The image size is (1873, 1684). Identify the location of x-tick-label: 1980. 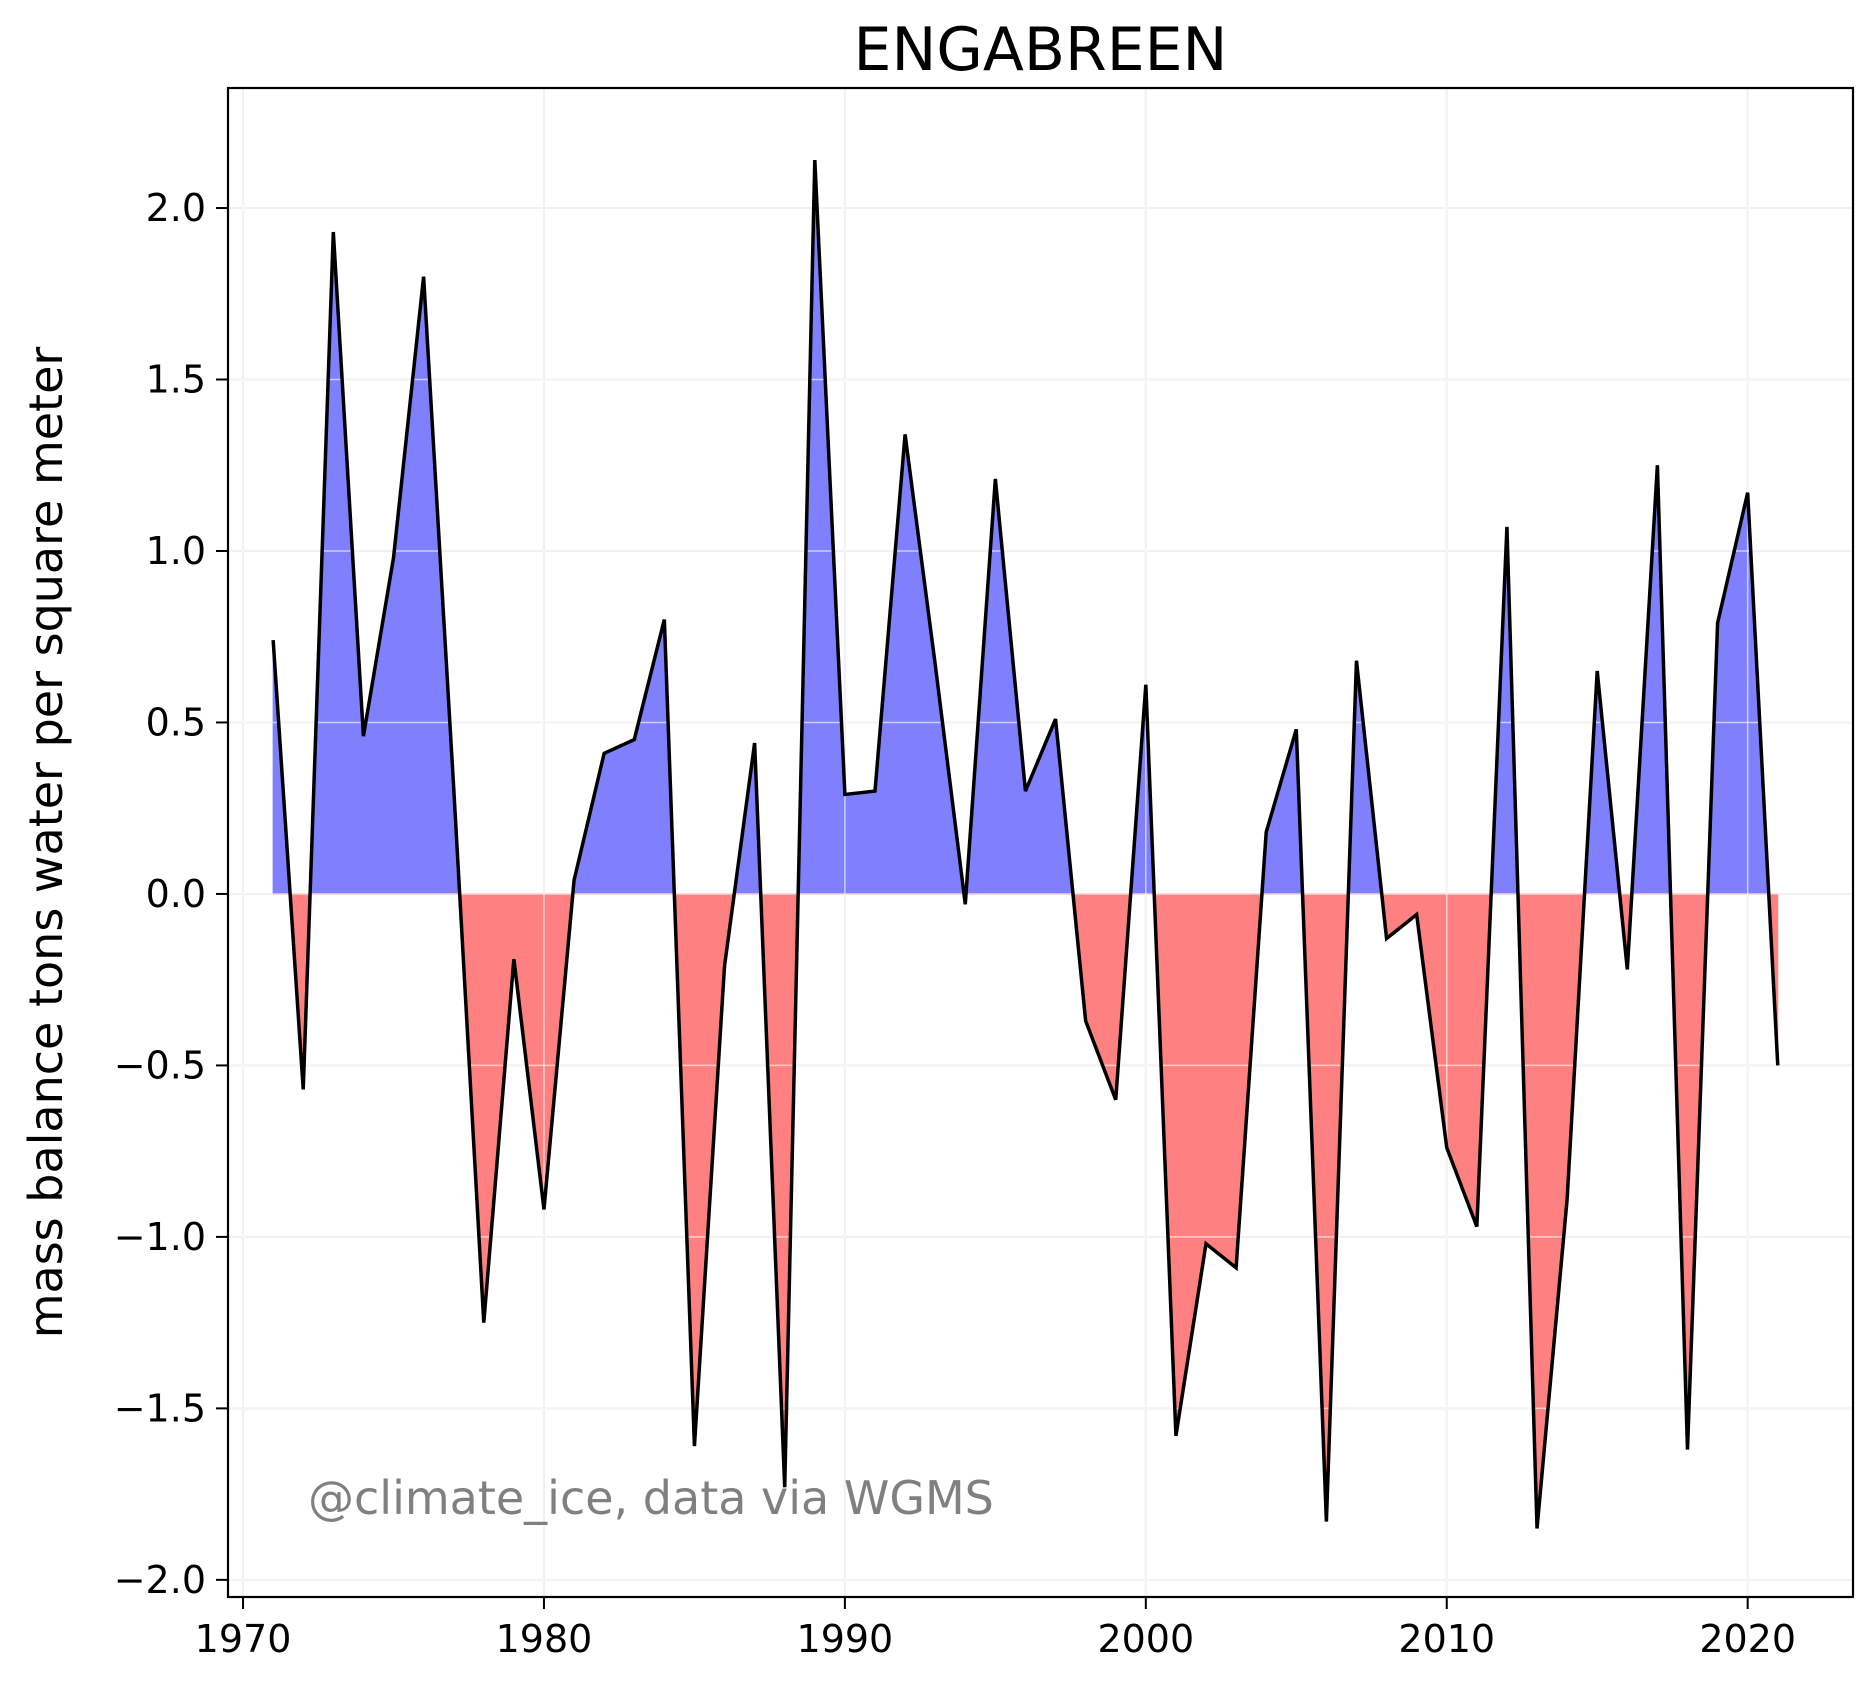
(544, 1639).